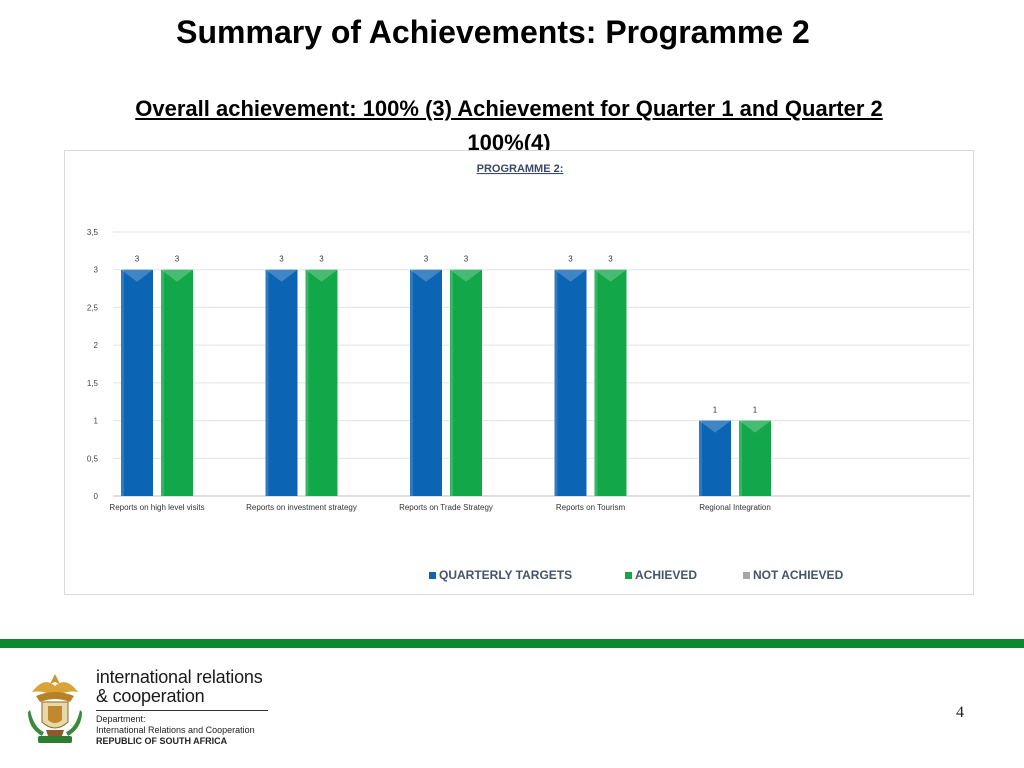 The height and width of the screenshot is (768, 1024). Describe the element at coordinates (505, 575) in the screenshot. I see `legend-label: QUARTERLY TARGETS` at that location.